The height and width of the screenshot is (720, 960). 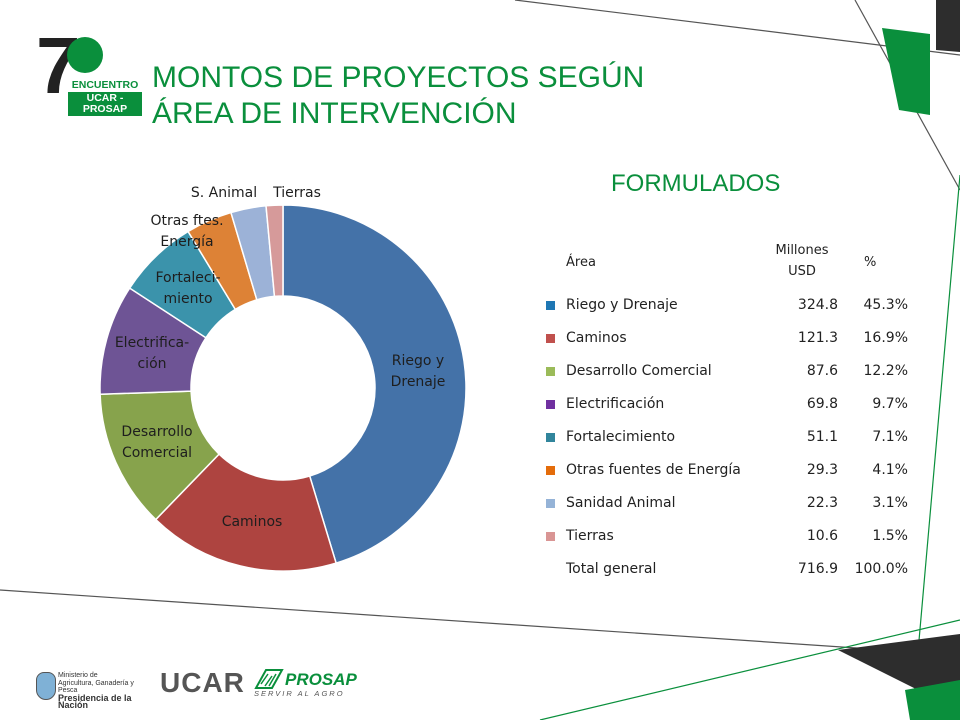 What do you see at coordinates (870, 262) in the screenshot?
I see `header-pct: %` at bounding box center [870, 262].